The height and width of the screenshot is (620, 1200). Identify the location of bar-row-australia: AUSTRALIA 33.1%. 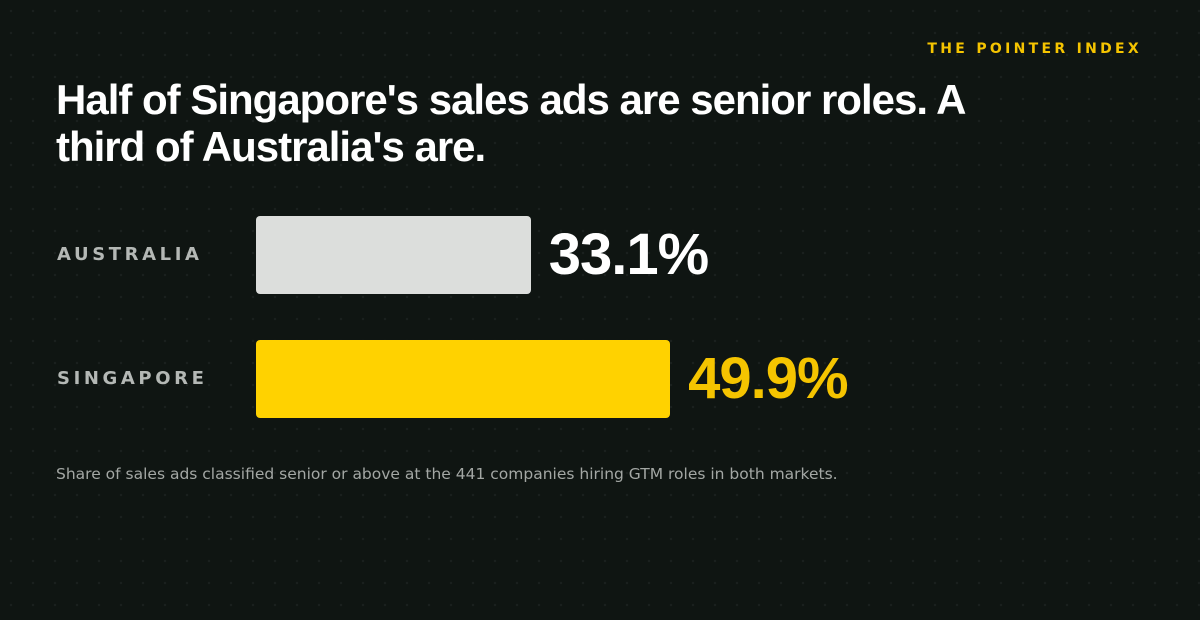
(600, 255).